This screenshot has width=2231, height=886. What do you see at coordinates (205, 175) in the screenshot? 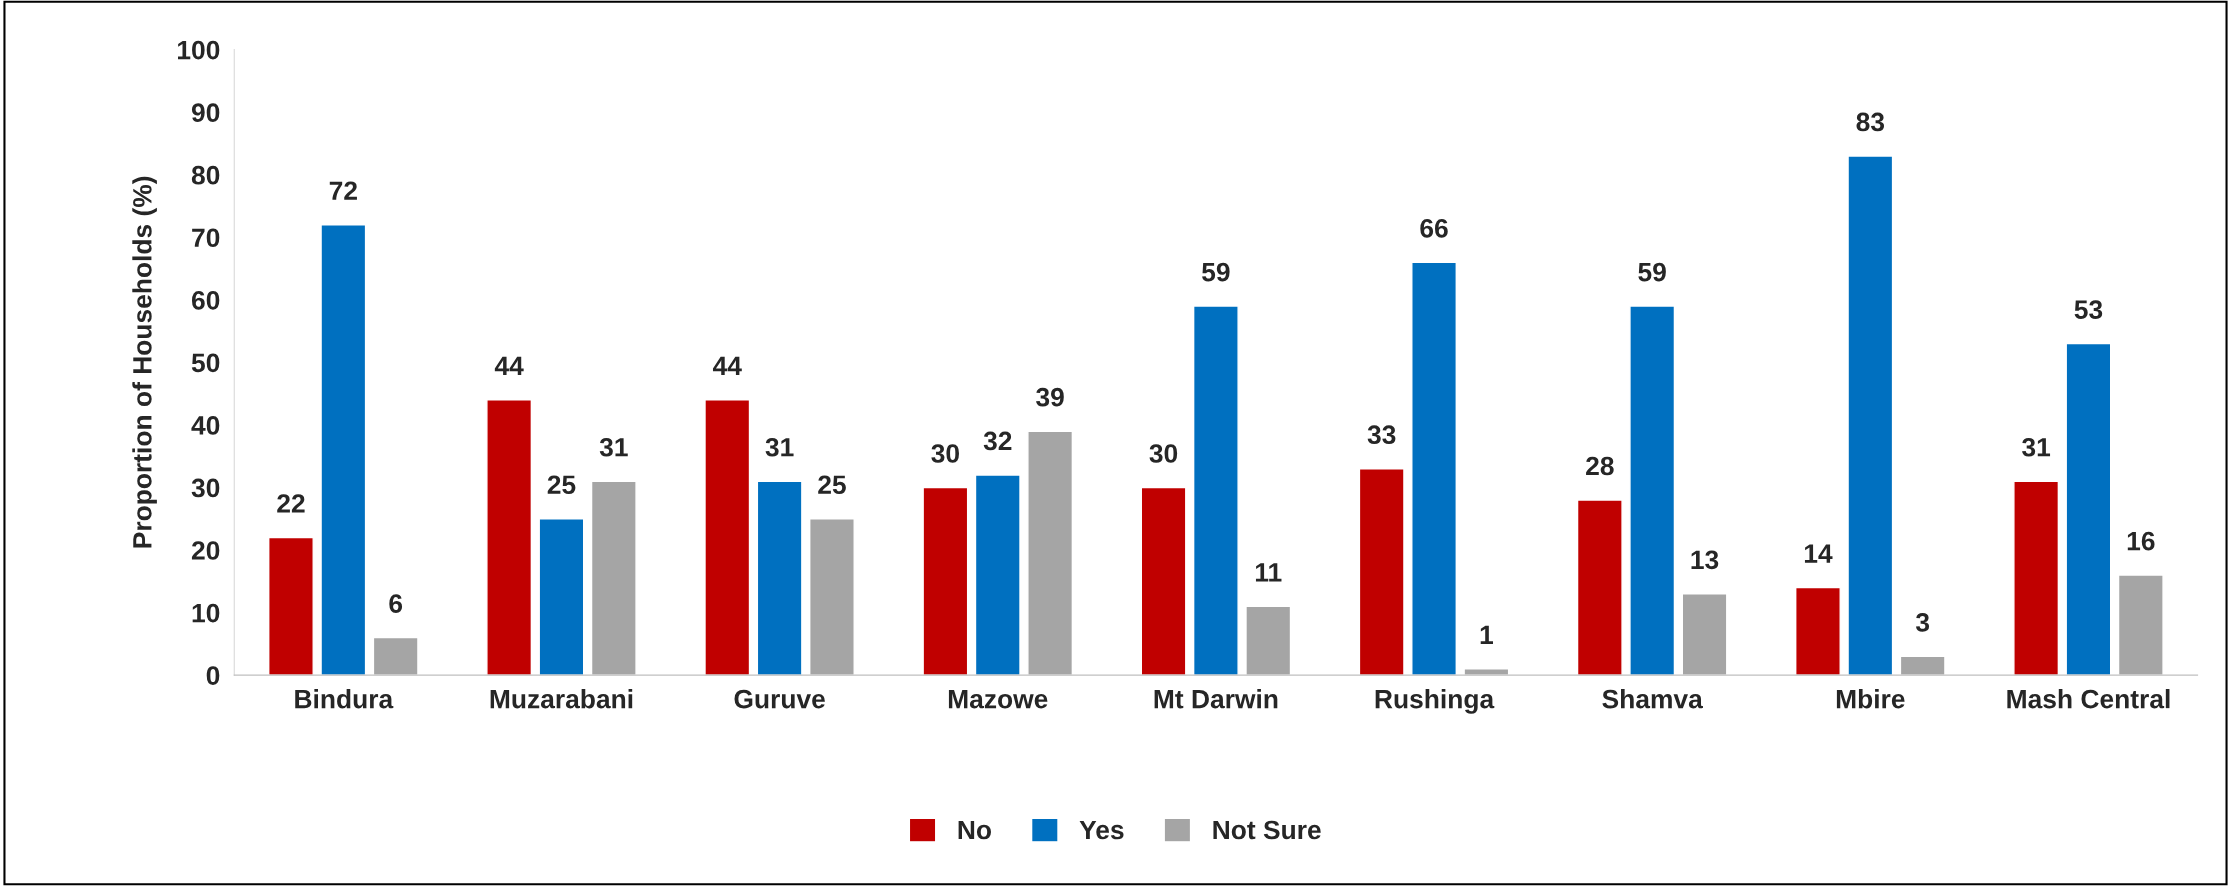
I see `y-tick-label: 80` at bounding box center [205, 175].